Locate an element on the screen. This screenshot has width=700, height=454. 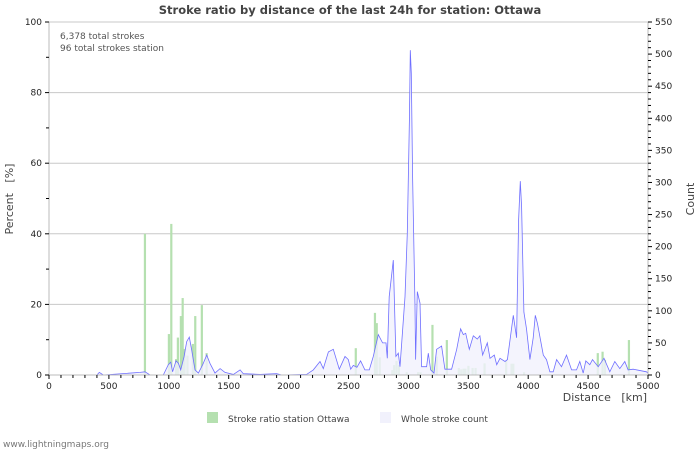
y-right-tick-label: 350 is located at coordinates (663, 151).